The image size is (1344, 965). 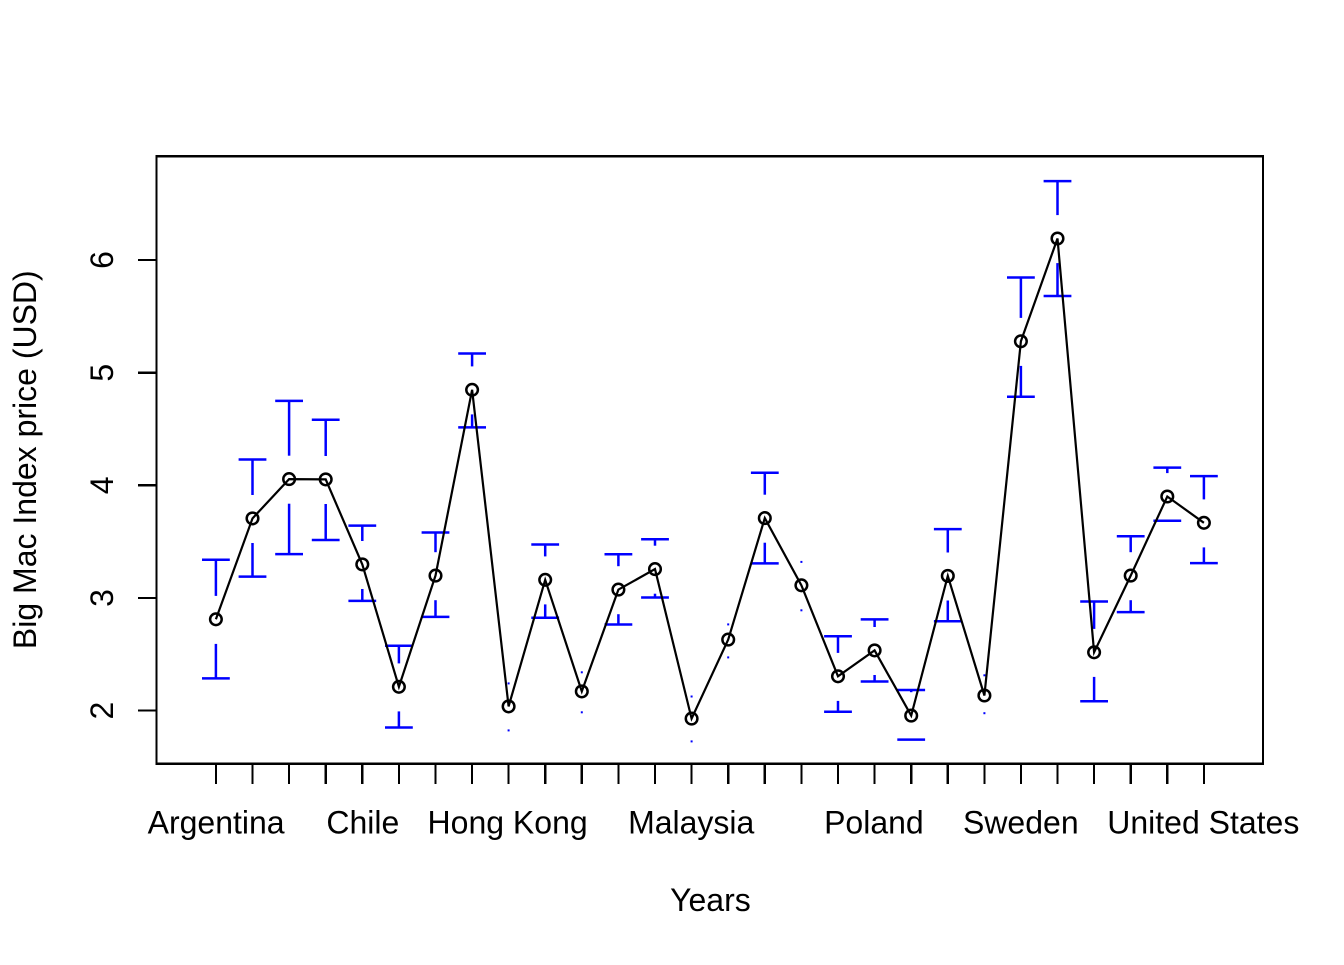 What do you see at coordinates (102, 260) in the screenshot?
I see `svg-text: 6` at bounding box center [102, 260].